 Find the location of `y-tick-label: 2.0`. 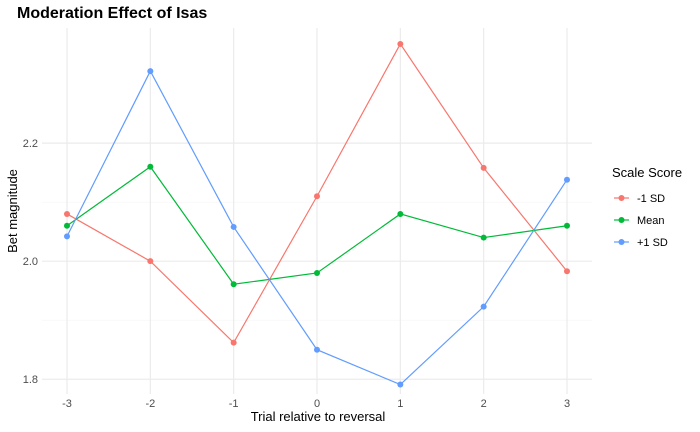

y-tick-label: 2.0 is located at coordinates (30, 262).